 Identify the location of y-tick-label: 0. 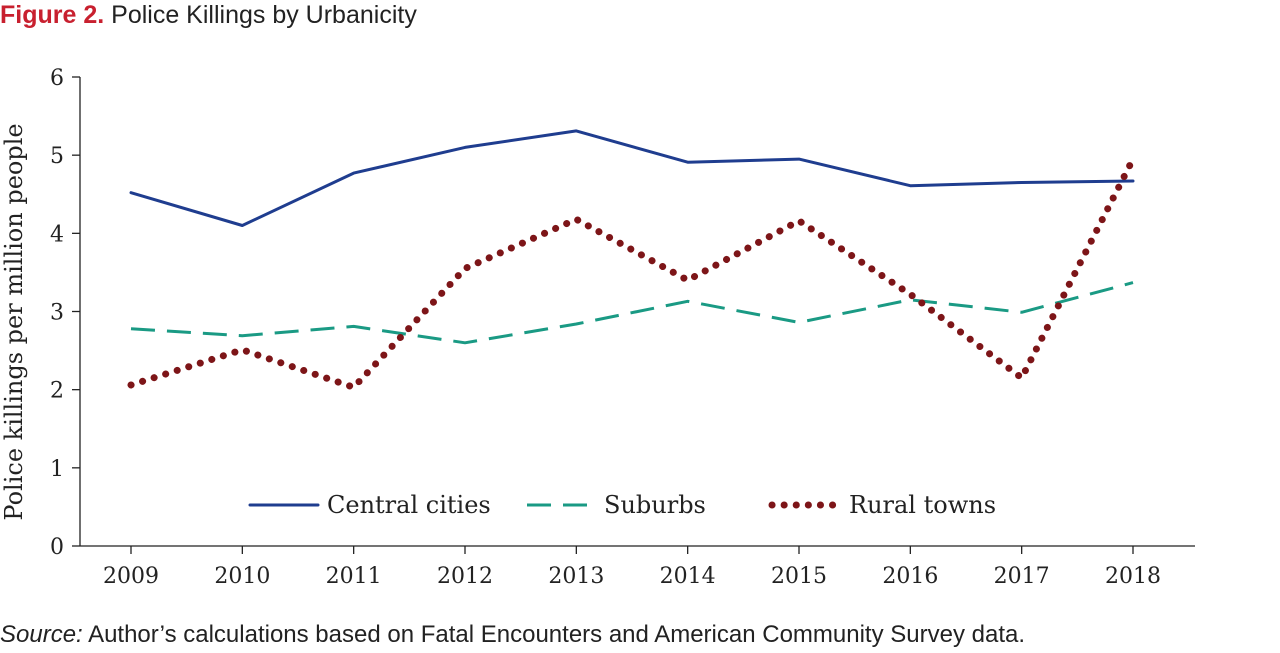
(57, 547).